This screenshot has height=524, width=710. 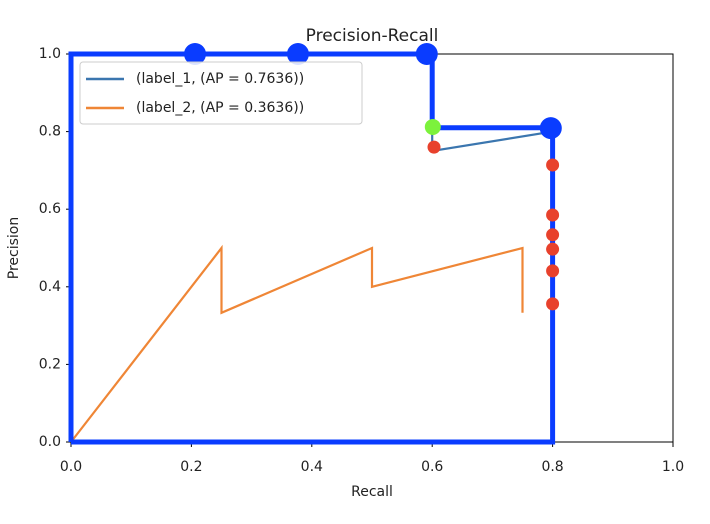 I want to click on y-tick-label: 0.8, so click(x=50, y=132).